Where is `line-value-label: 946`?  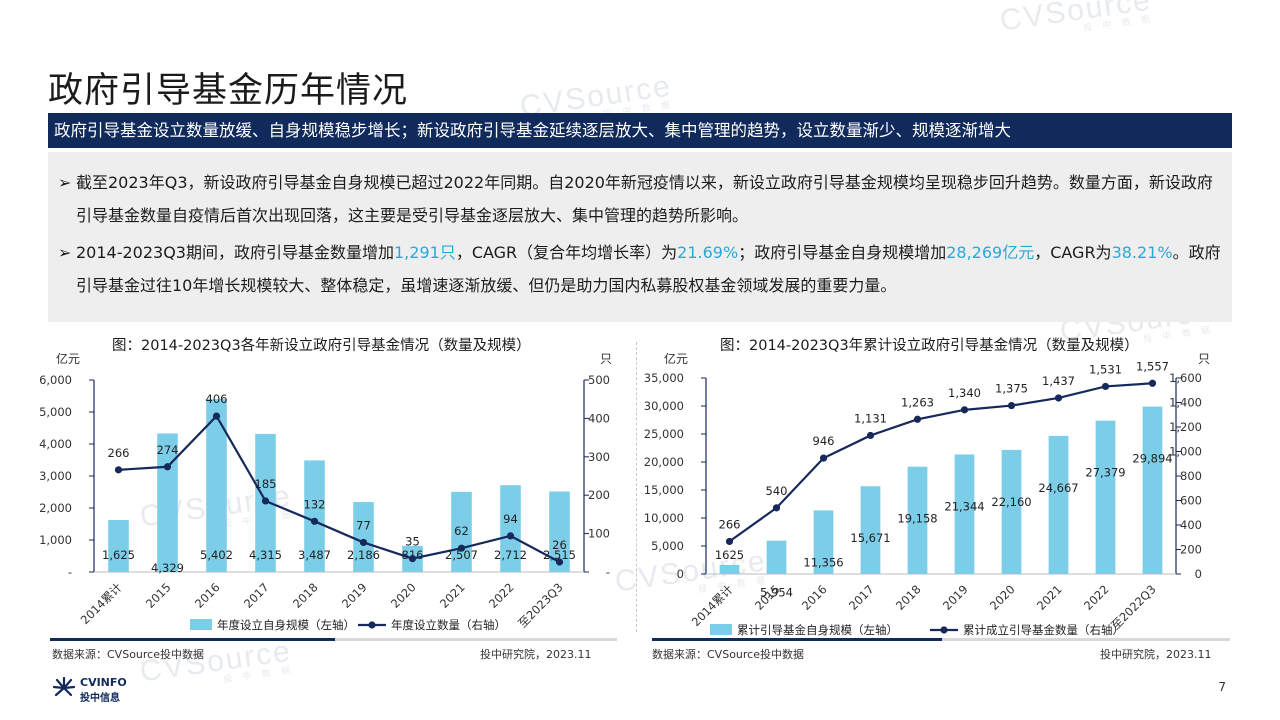
line-value-label: 946 is located at coordinates (824, 441).